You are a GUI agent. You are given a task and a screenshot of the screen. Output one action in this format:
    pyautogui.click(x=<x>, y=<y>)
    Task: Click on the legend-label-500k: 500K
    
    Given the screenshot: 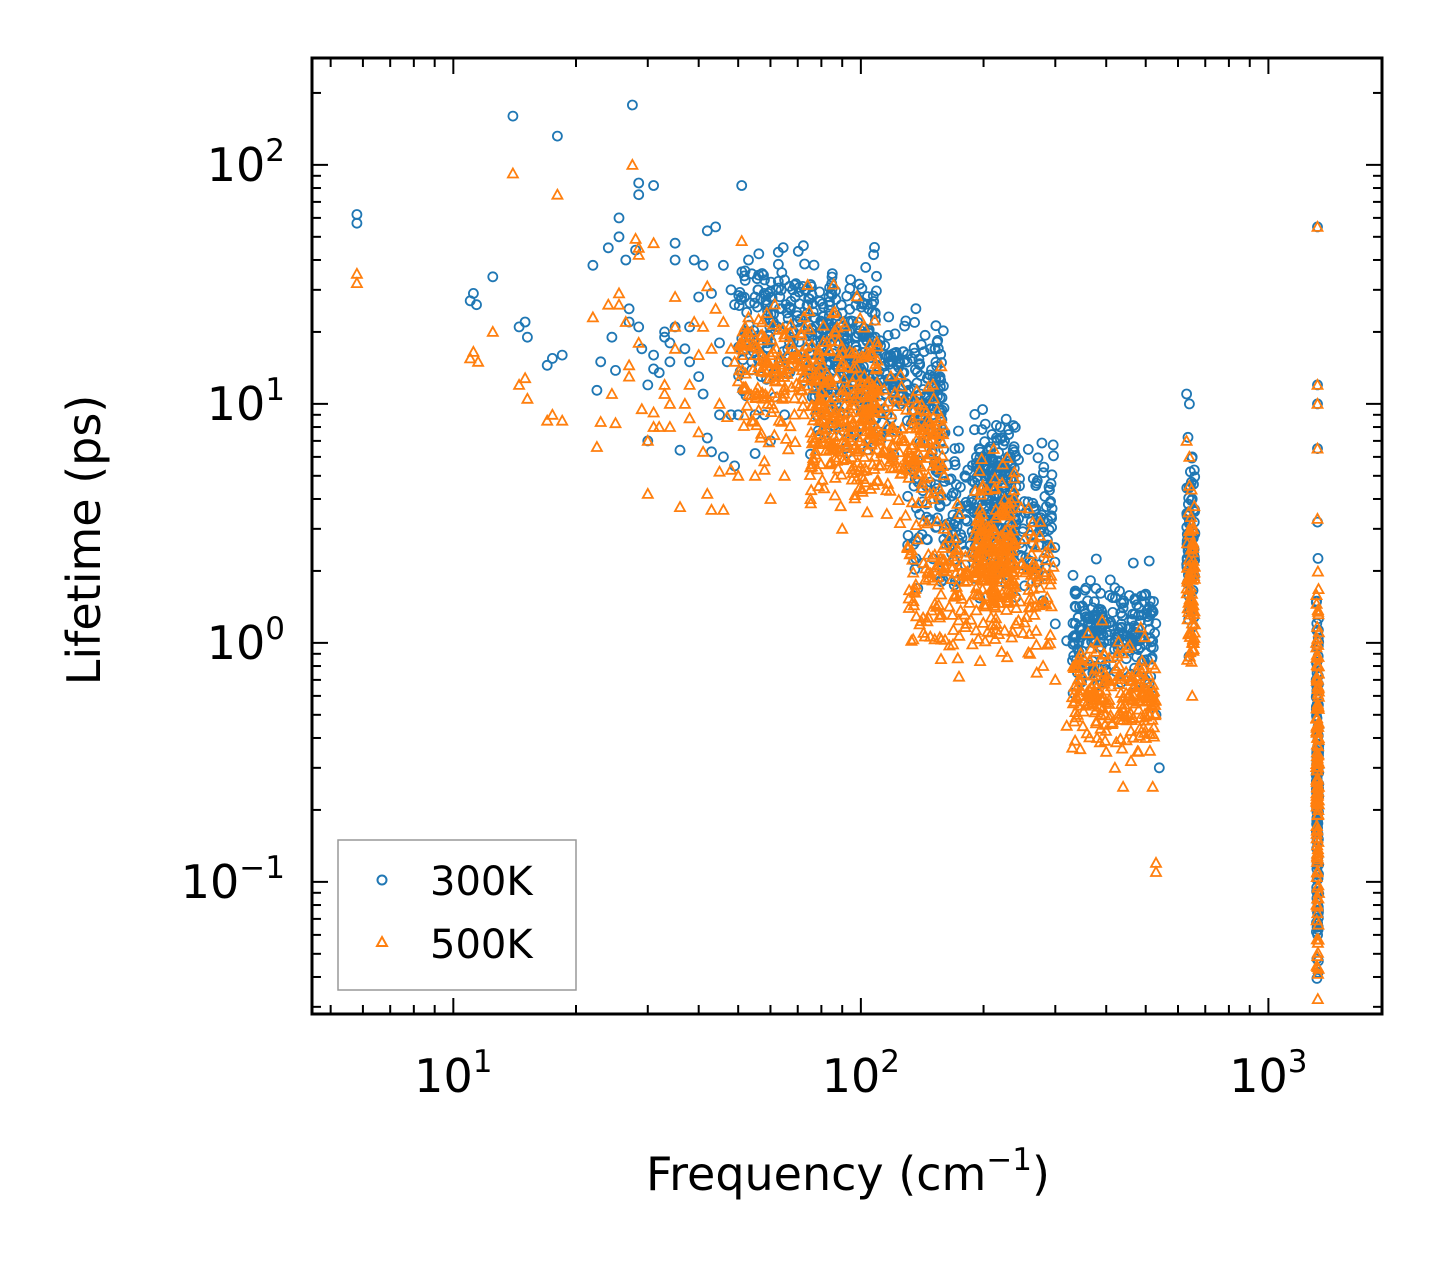 What is the action you would take?
    pyautogui.click(x=482, y=945)
    